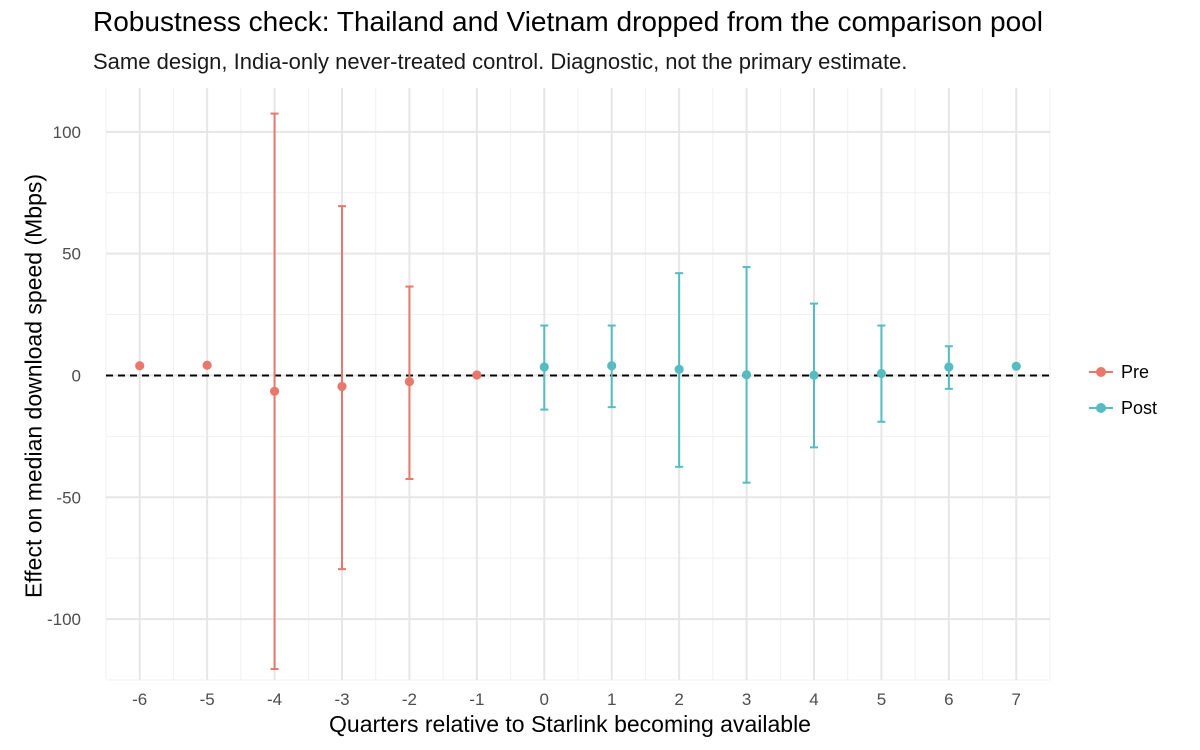 The image size is (1200, 750). Describe the element at coordinates (746, 699) in the screenshot. I see `x-tick-label: 3` at that location.